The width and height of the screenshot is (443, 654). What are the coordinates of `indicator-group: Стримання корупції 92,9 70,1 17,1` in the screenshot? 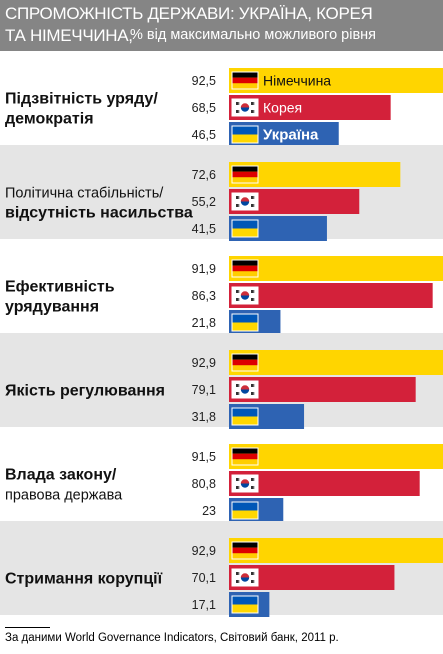 It's located at (221, 569).